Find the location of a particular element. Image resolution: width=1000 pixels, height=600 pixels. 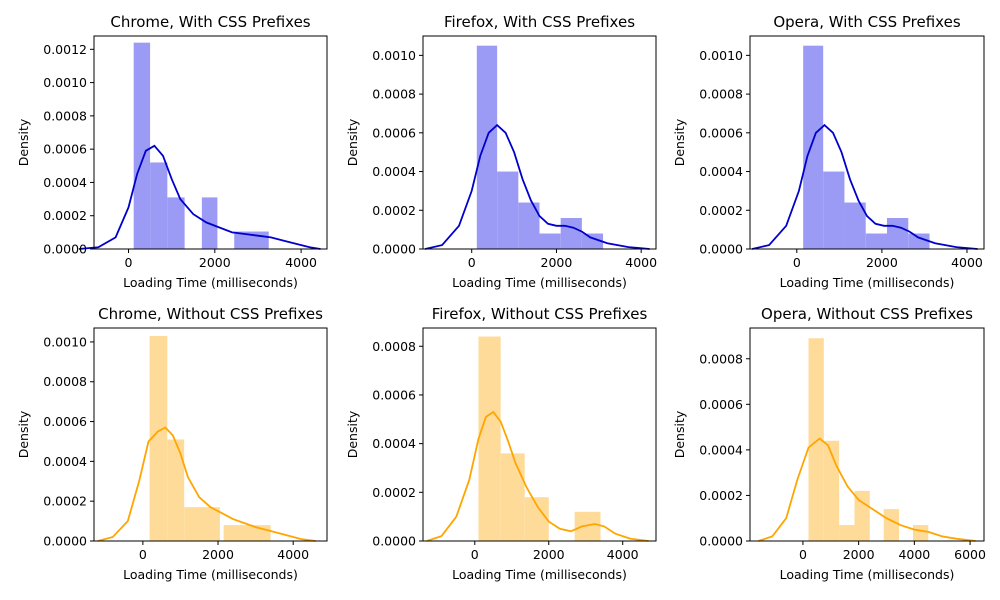

x-tick-label: 6000 is located at coordinates (970, 554).